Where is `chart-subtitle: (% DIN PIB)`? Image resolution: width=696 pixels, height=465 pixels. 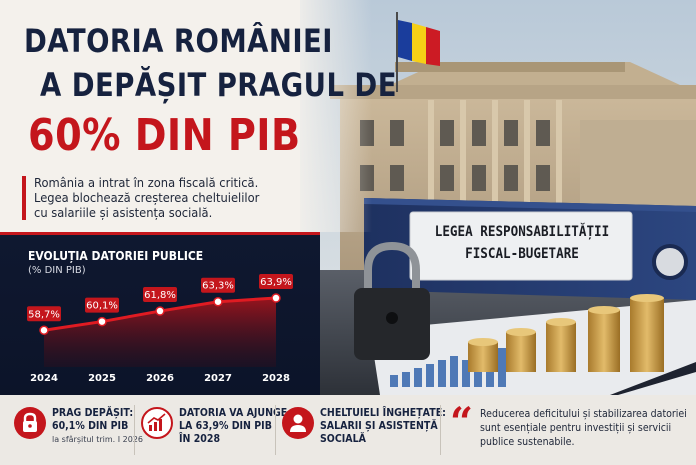
chart-subtitle: (% DIN PIB) is located at coordinates (57, 270).